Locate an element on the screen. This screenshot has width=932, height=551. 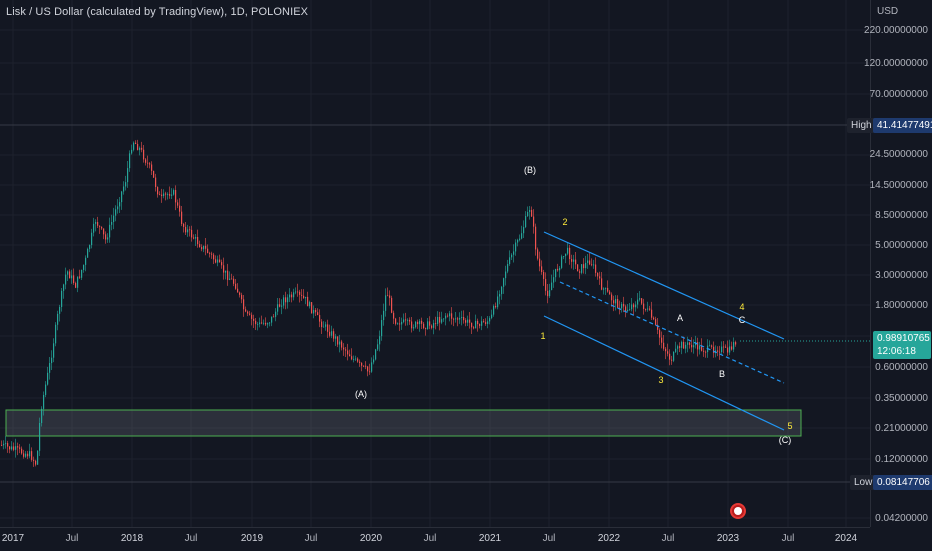
time-label: Jul is located at coordinates (311, 538).